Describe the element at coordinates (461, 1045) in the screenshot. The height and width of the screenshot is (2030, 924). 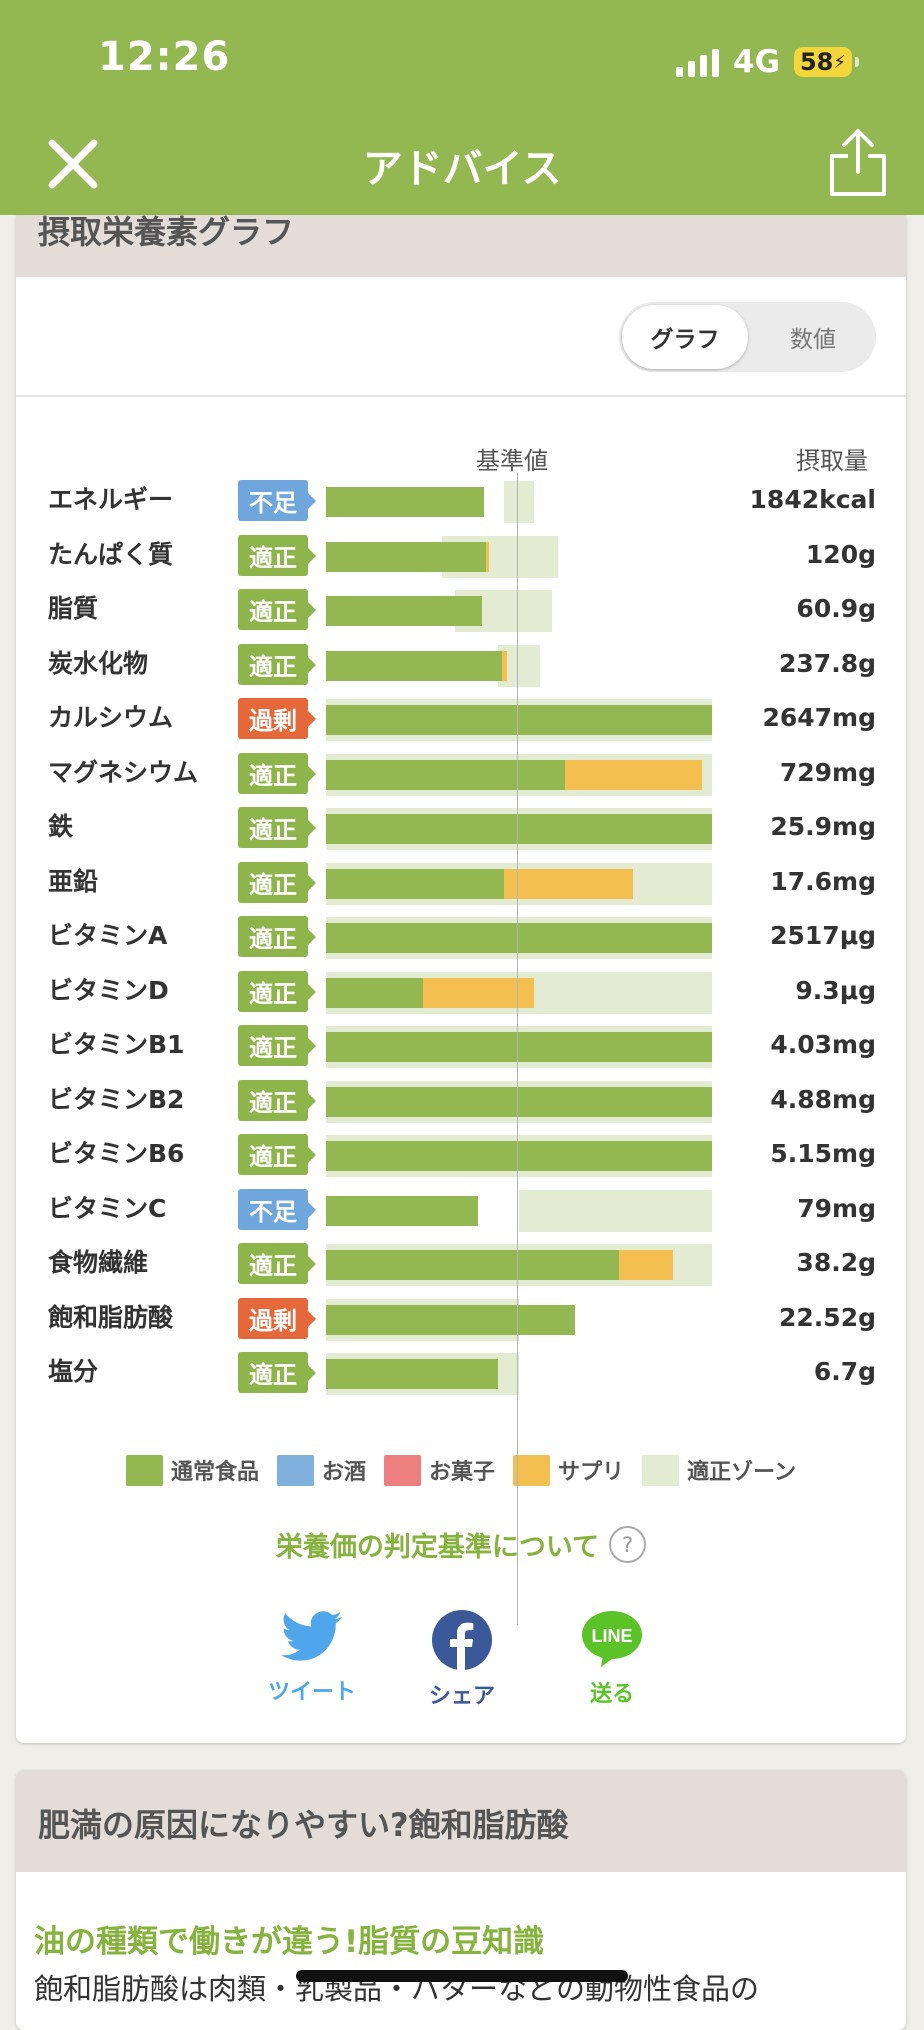
I see `nutrient-row: ビタミンB1 適正 4.03mg` at that location.